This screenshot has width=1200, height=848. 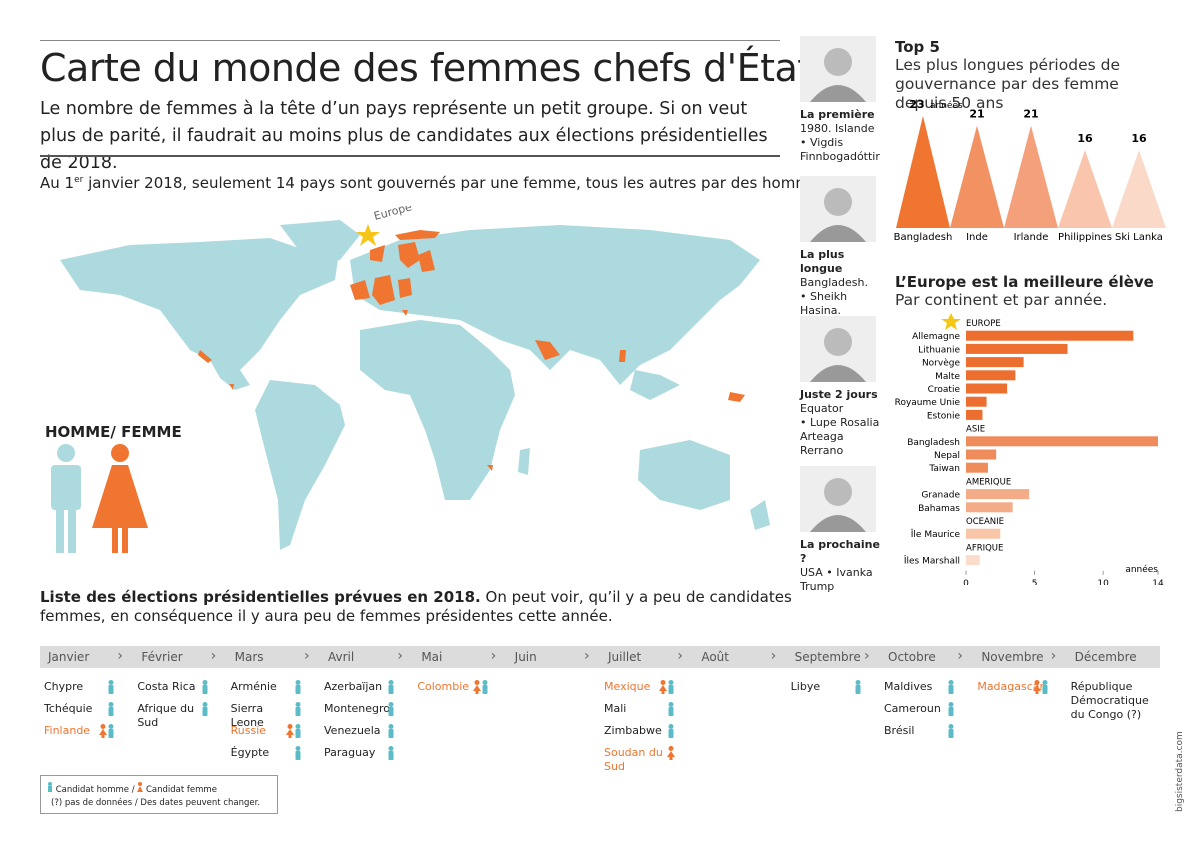 I want to click on election-entry: République Démocratique du Congo (?), so click(x=1112, y=701).